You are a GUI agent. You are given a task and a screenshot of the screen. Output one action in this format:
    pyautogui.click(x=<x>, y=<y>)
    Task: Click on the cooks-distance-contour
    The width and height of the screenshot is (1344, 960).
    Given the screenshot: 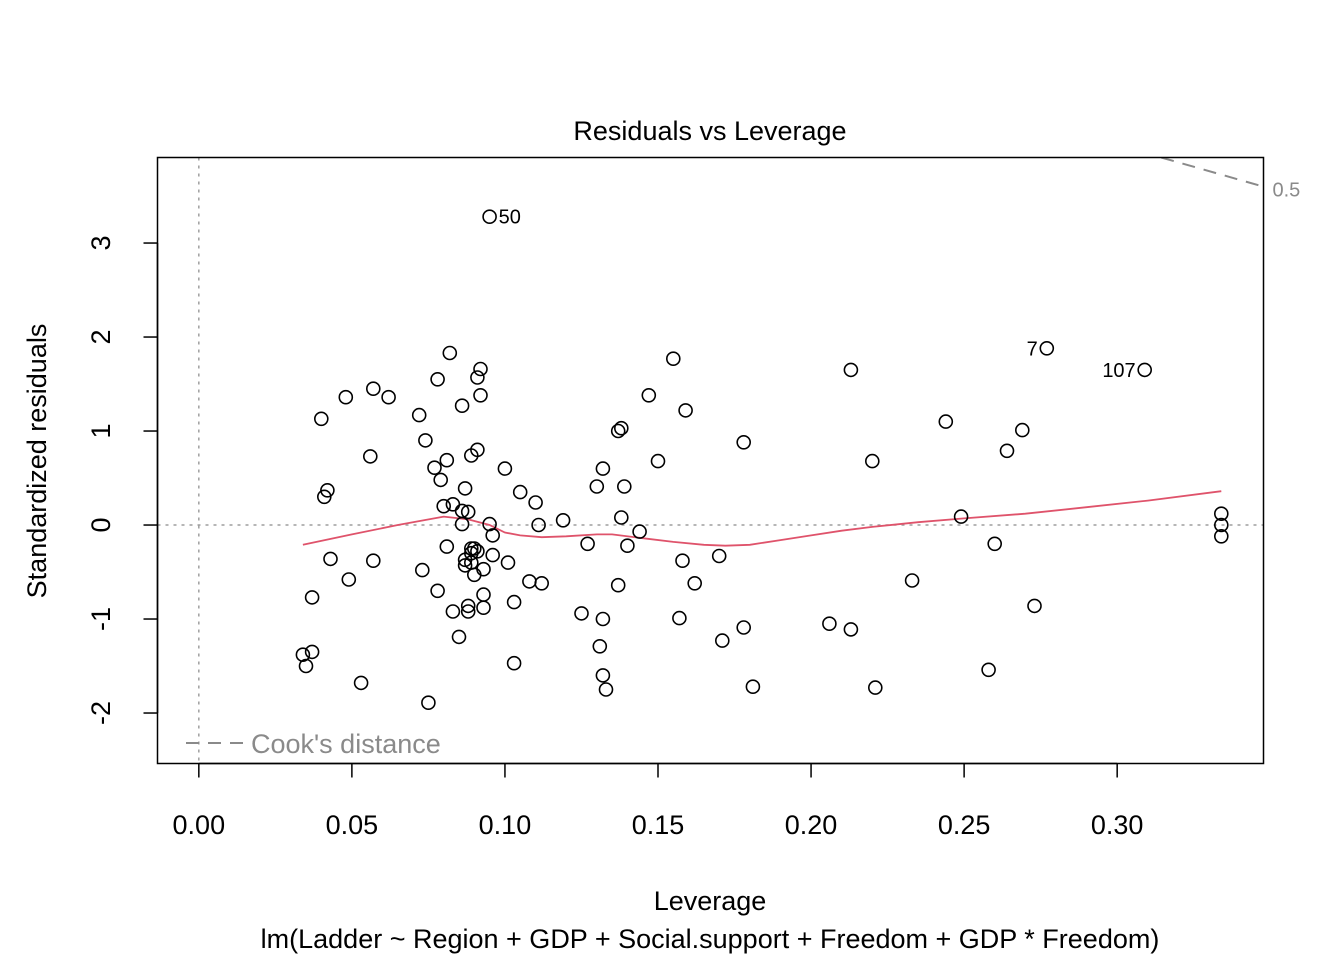 What is the action you would take?
    pyautogui.click(x=1212, y=172)
    